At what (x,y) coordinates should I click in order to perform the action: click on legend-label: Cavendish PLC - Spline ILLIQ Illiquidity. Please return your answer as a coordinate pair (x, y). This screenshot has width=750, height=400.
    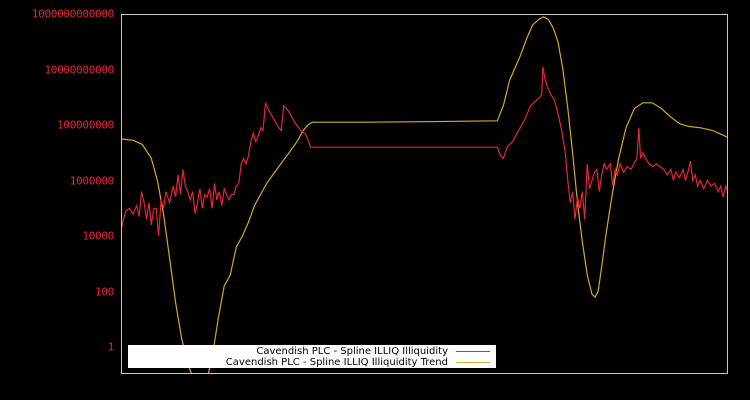
    Looking at the image, I should click on (352, 351).